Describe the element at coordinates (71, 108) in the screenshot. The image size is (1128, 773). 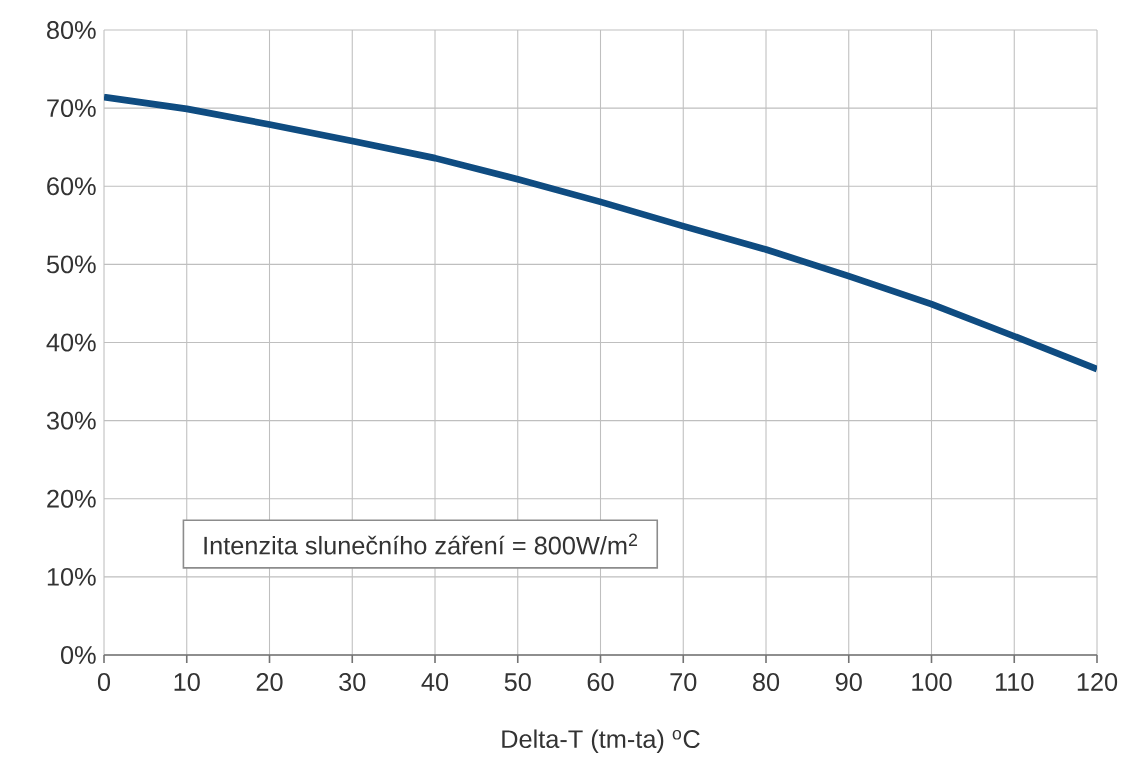
I see `y-tick-label: 70%` at that location.